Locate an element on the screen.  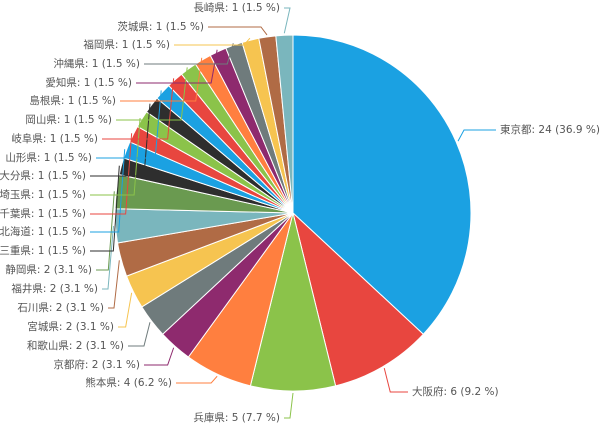
data-label: 福岡県: 1 (1.5 %) is located at coordinates (126, 44).